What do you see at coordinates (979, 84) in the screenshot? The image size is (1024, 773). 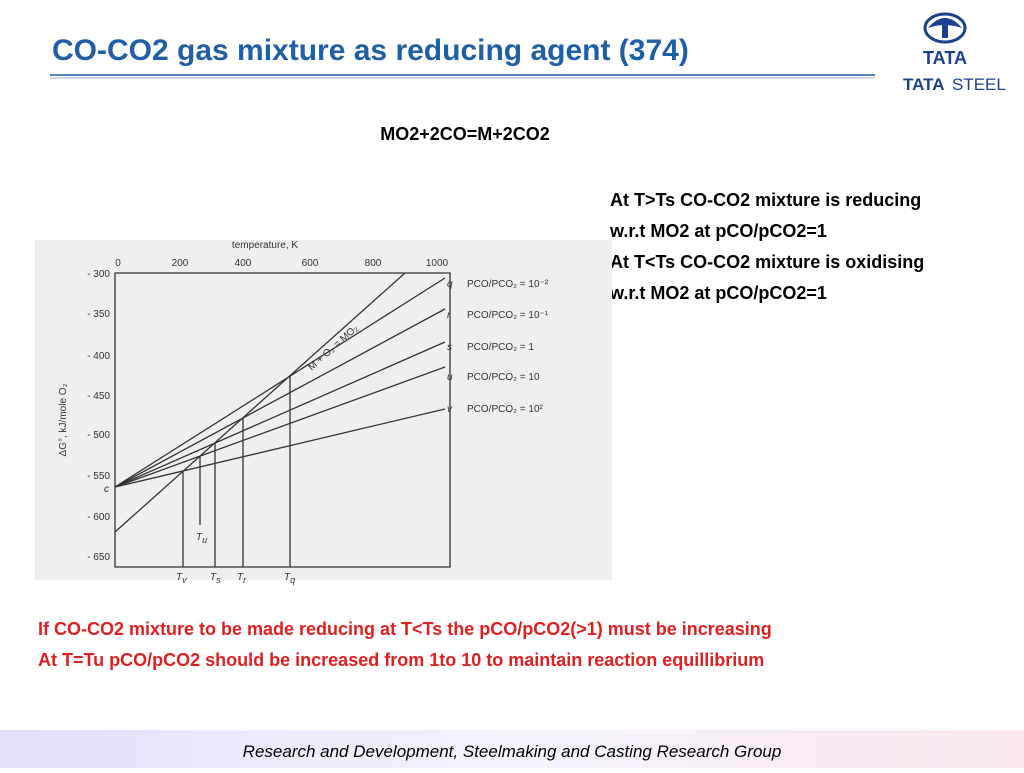 I see `logo-company: STEEL` at bounding box center [979, 84].